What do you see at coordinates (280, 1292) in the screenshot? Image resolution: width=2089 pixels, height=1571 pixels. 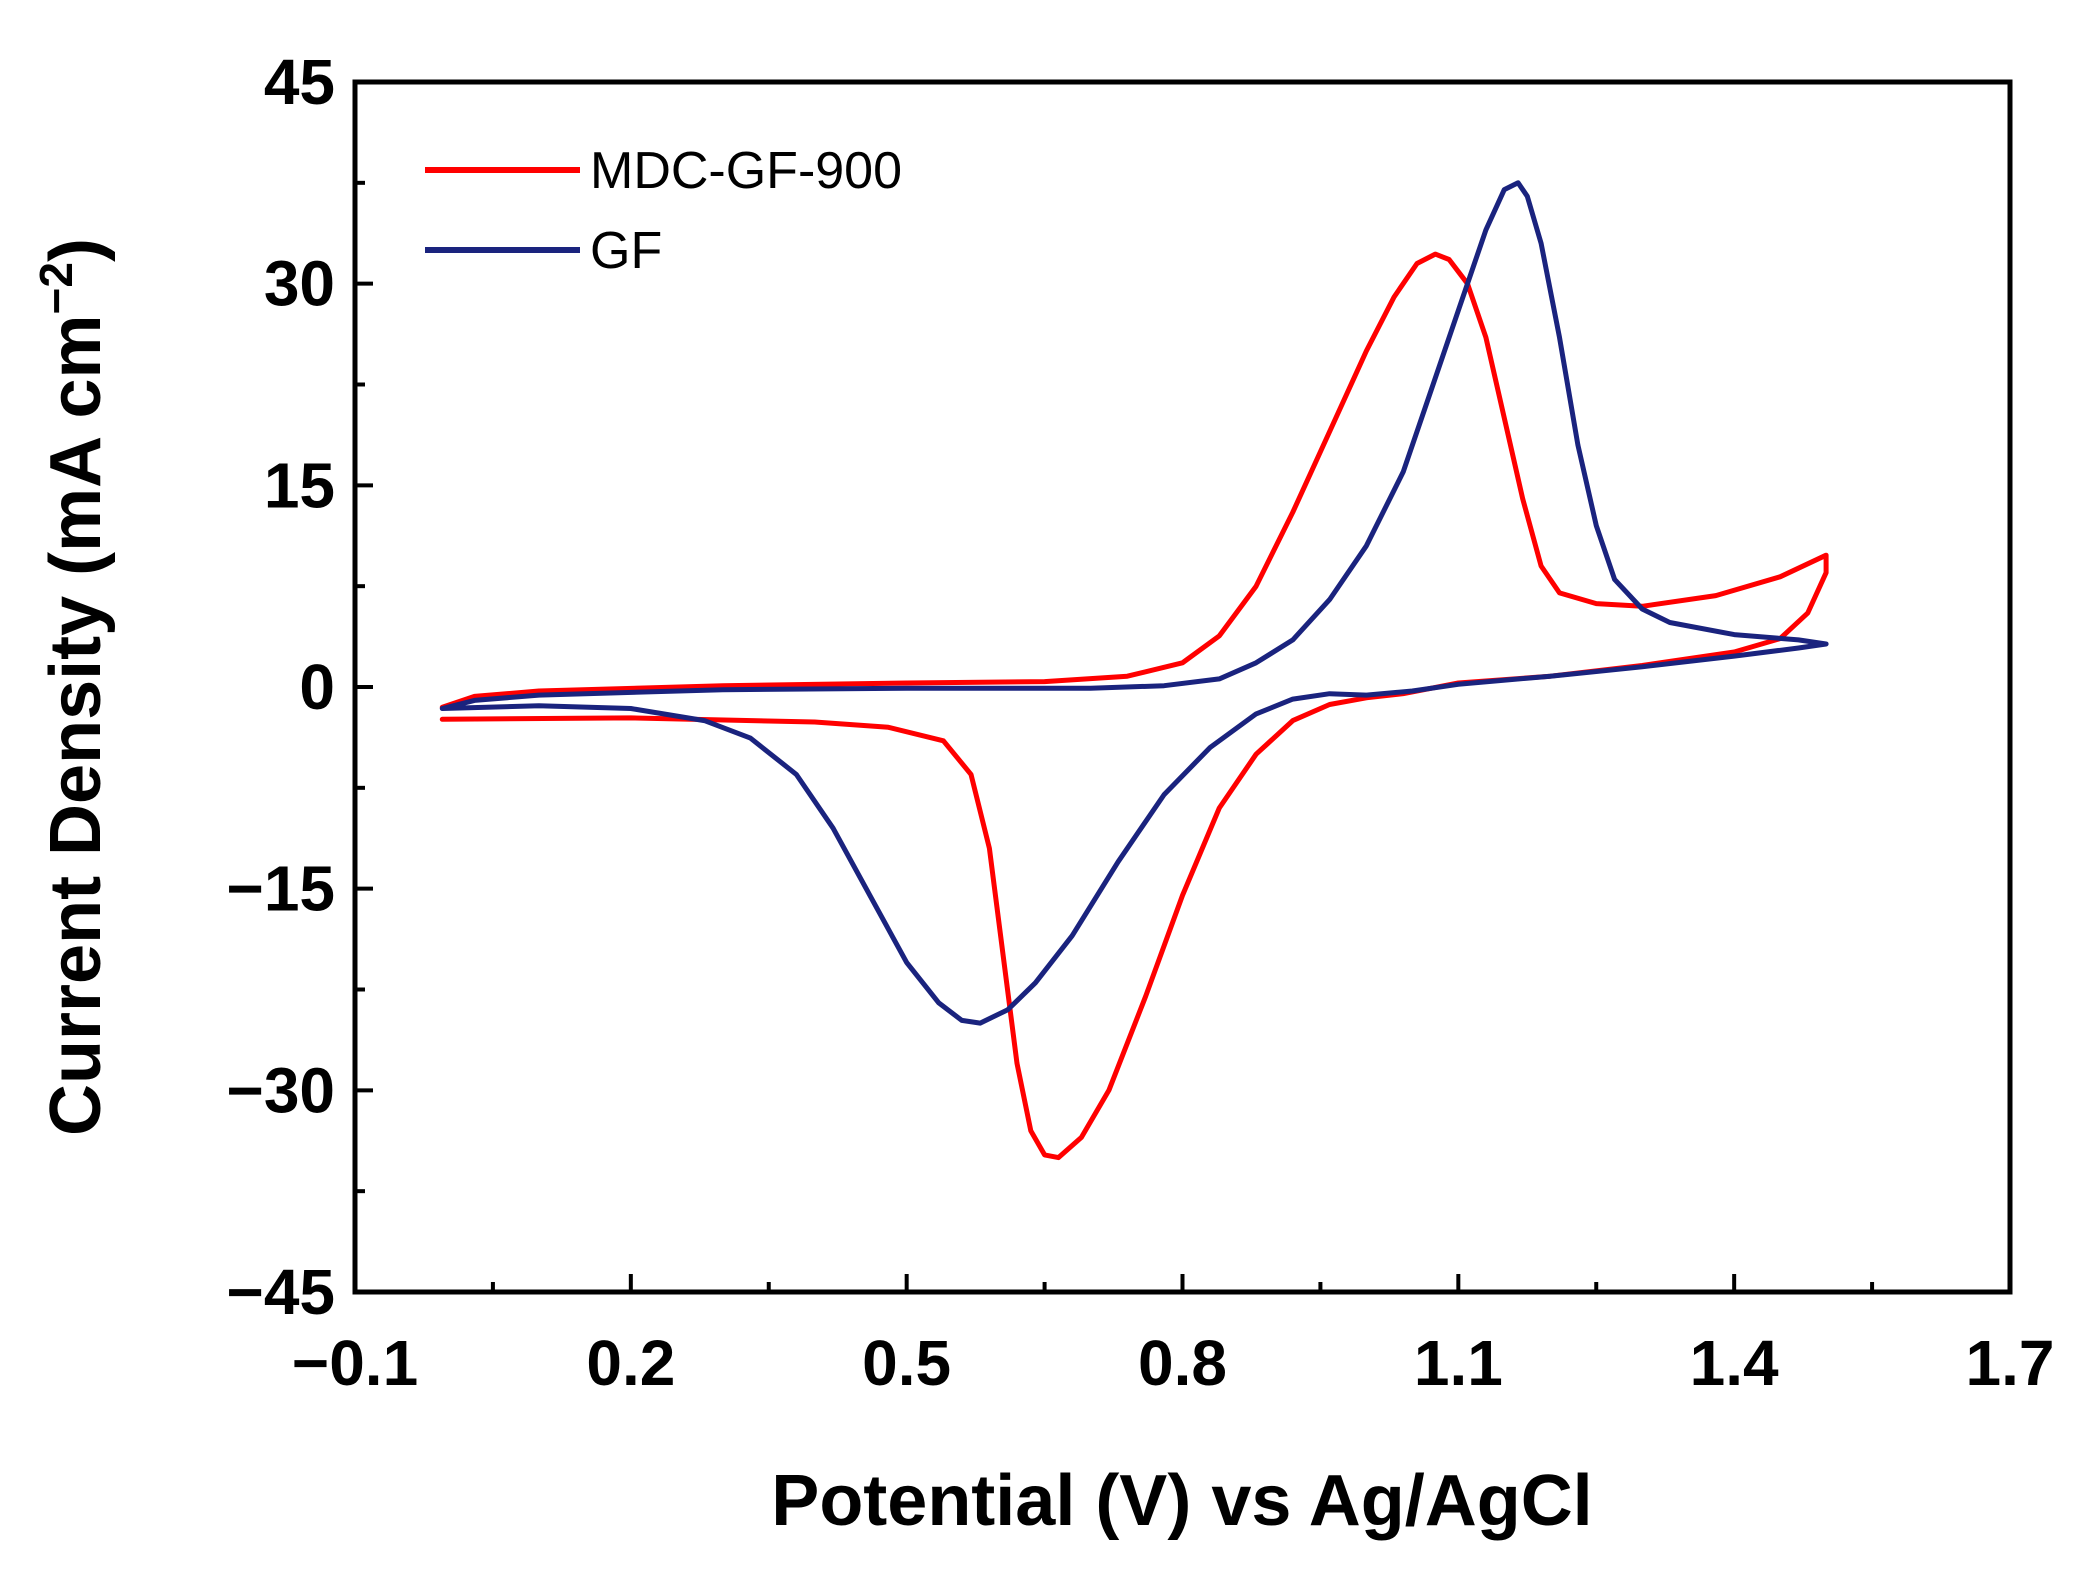 I see `y-tick-label: −45` at bounding box center [280, 1292].